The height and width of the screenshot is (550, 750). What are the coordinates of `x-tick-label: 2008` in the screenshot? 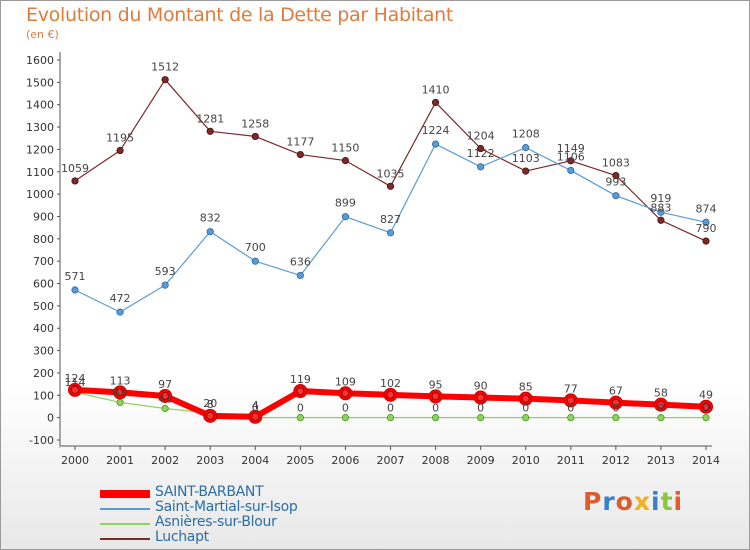 It's located at (436, 460).